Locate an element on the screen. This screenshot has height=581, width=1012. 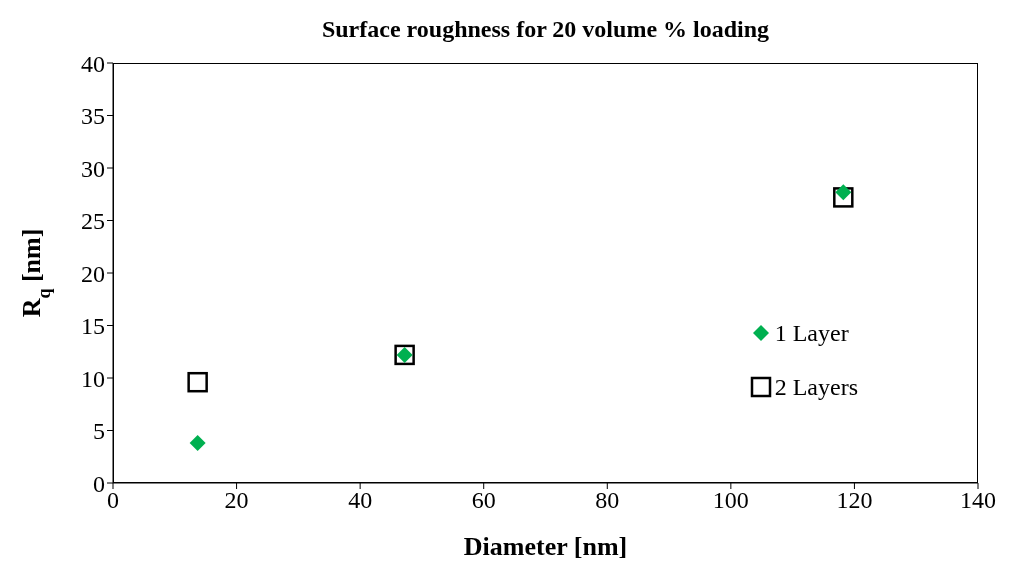
x-axis-title: Diameter [nm] is located at coordinates (545, 546).